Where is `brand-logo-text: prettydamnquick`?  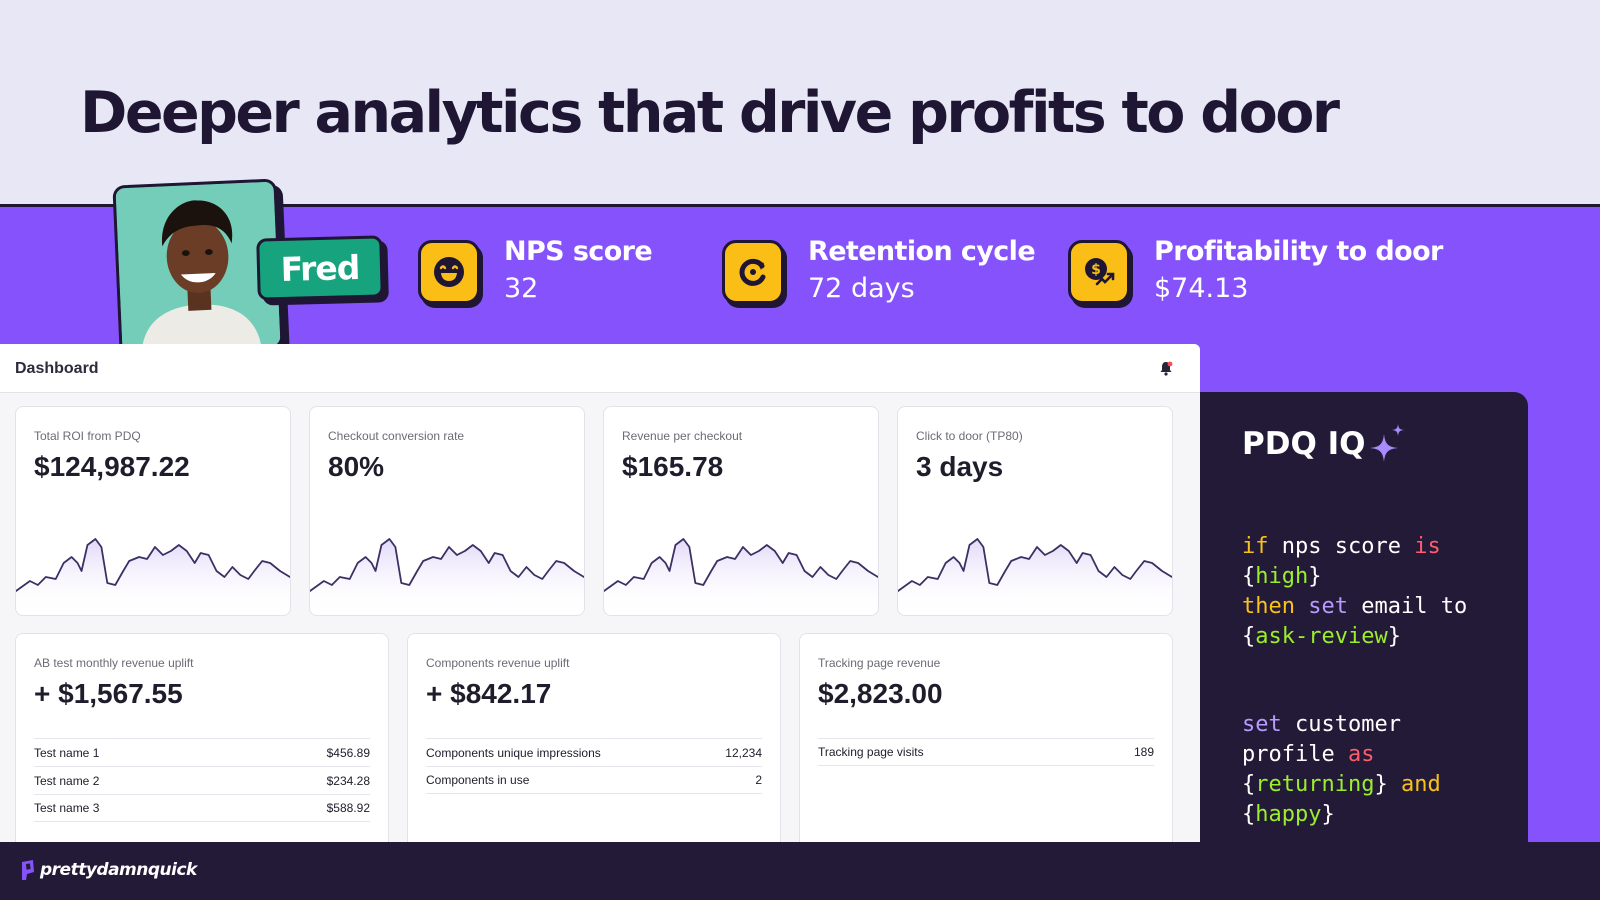
brand-logo-text: prettydamnquick is located at coordinates (118, 870).